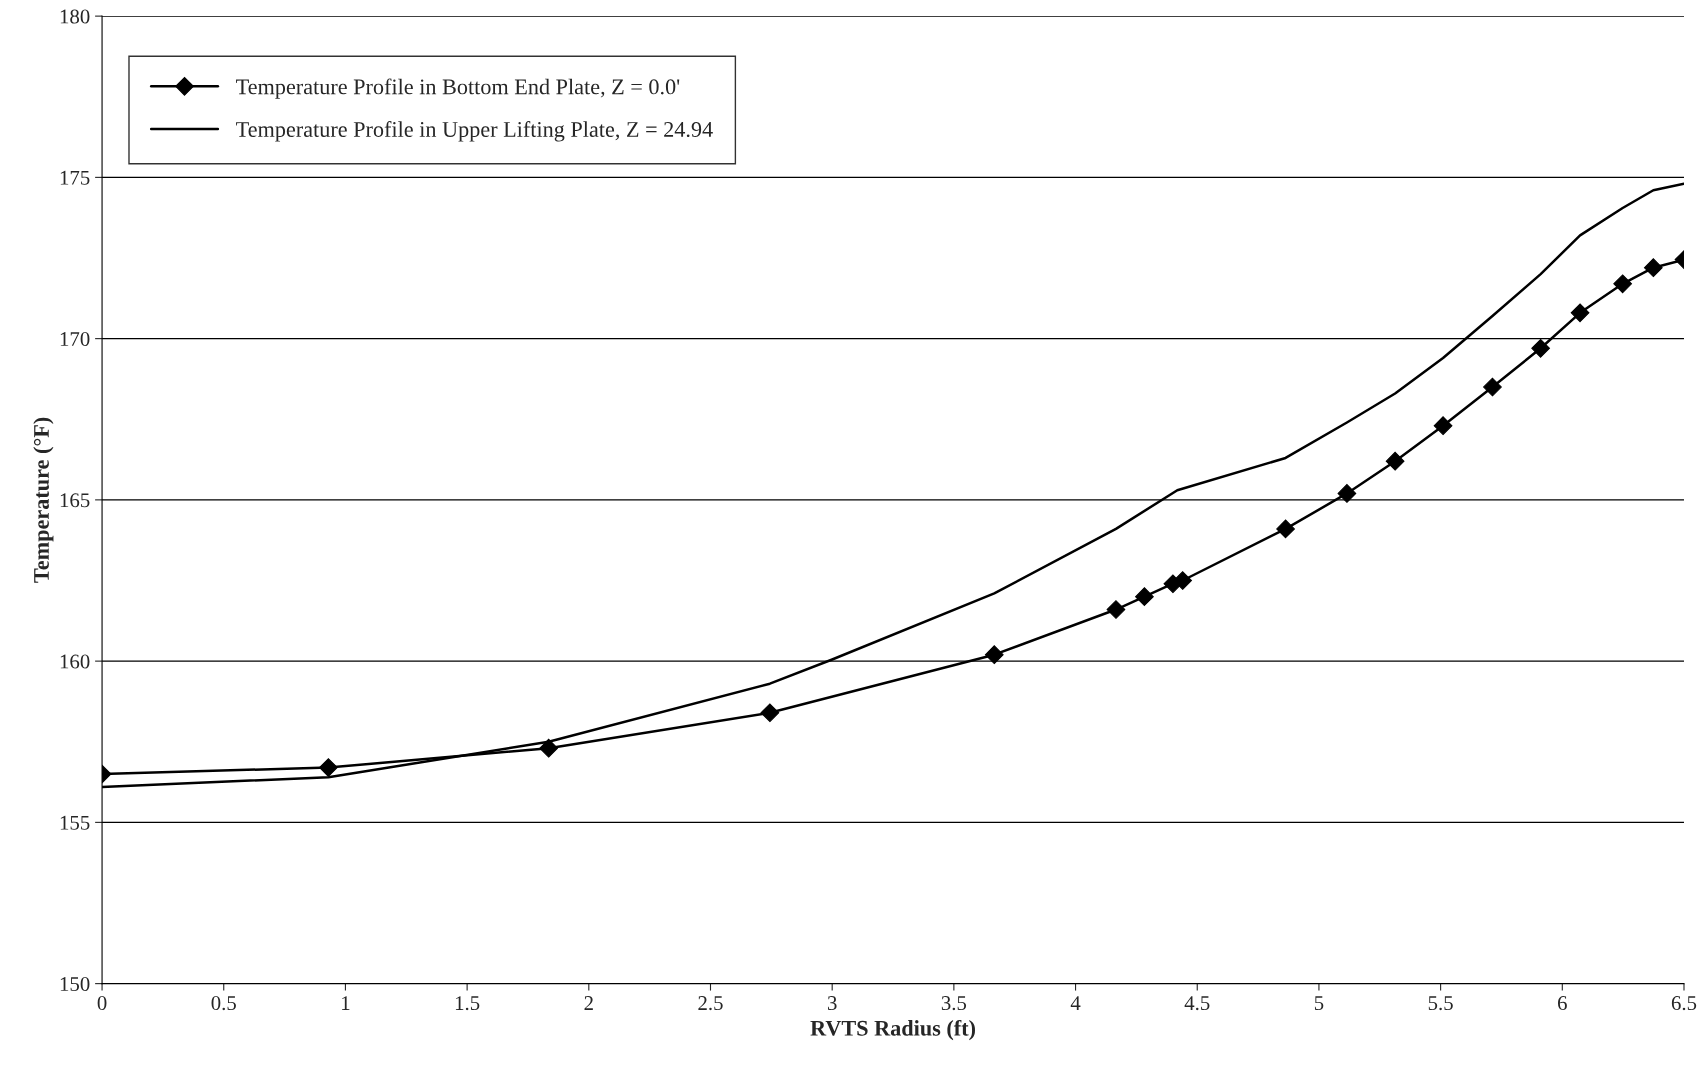  I want to click on x-tick-label: 6, so click(1562, 1003).